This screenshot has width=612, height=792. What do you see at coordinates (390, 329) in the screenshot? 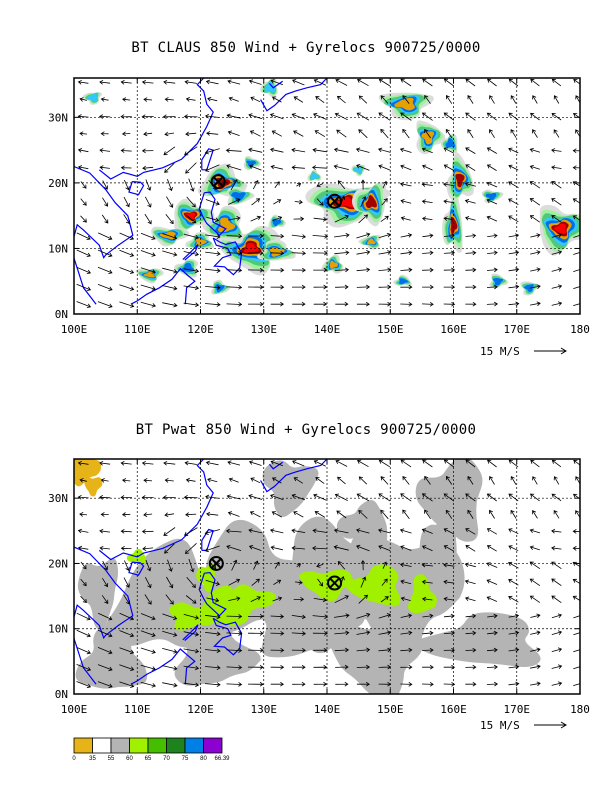
I see `x-tick-label: 150E` at bounding box center [390, 329].